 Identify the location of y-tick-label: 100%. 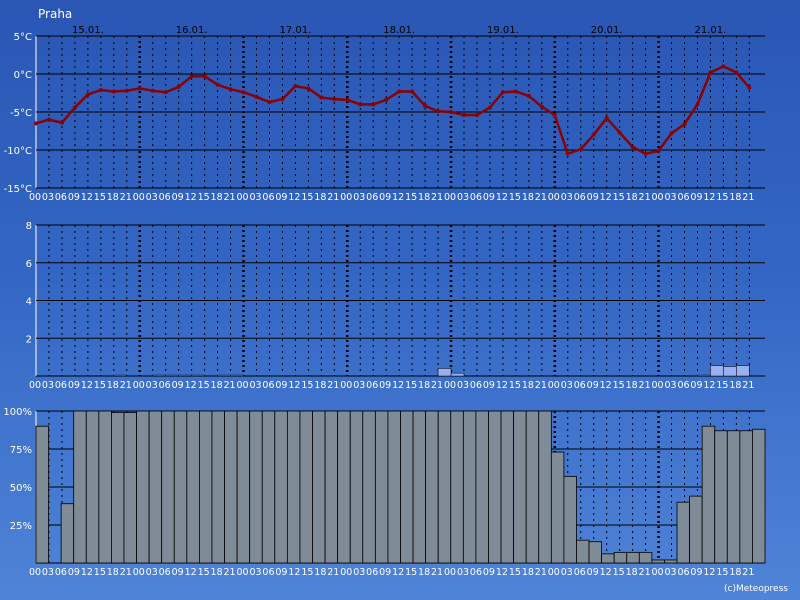
(17, 412).